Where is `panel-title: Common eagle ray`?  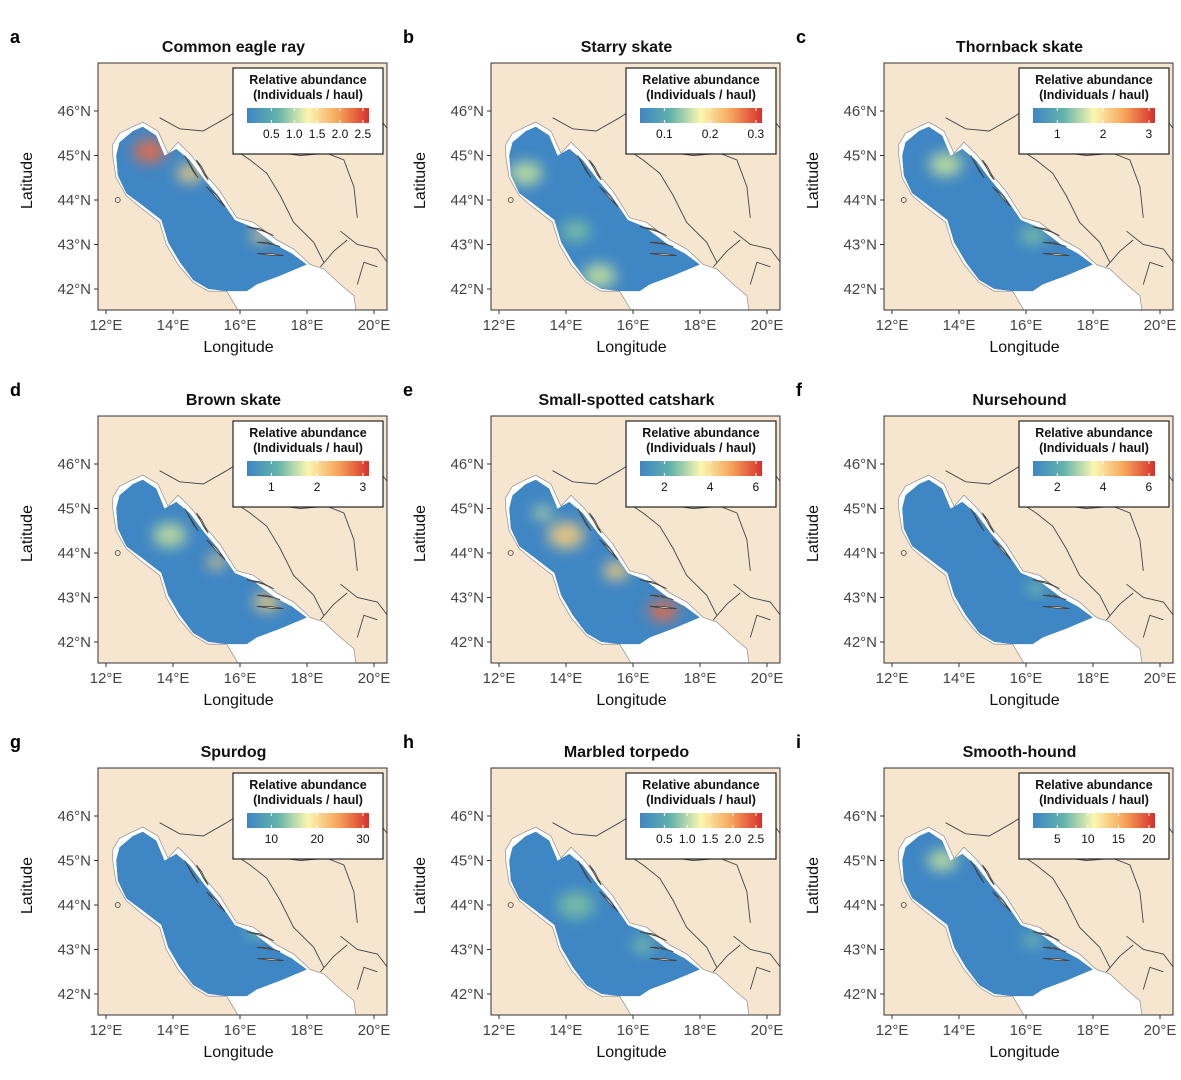
panel-title: Common eagle ray is located at coordinates (233, 47).